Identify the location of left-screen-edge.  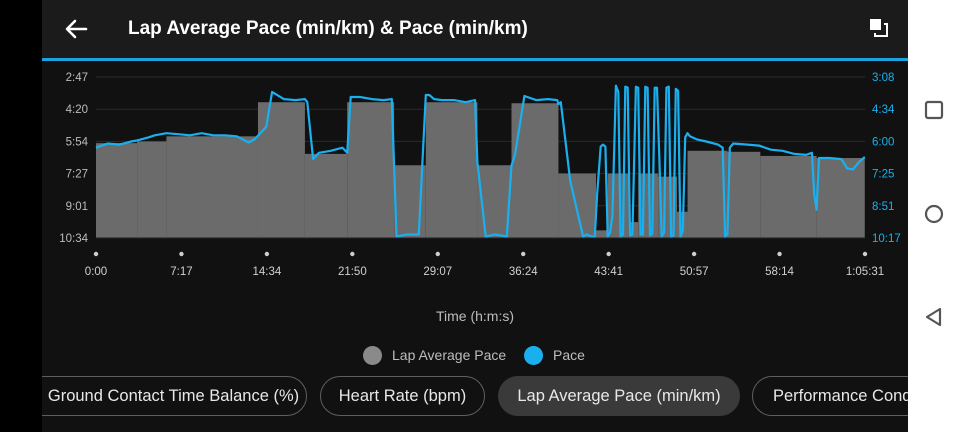
(21, 216).